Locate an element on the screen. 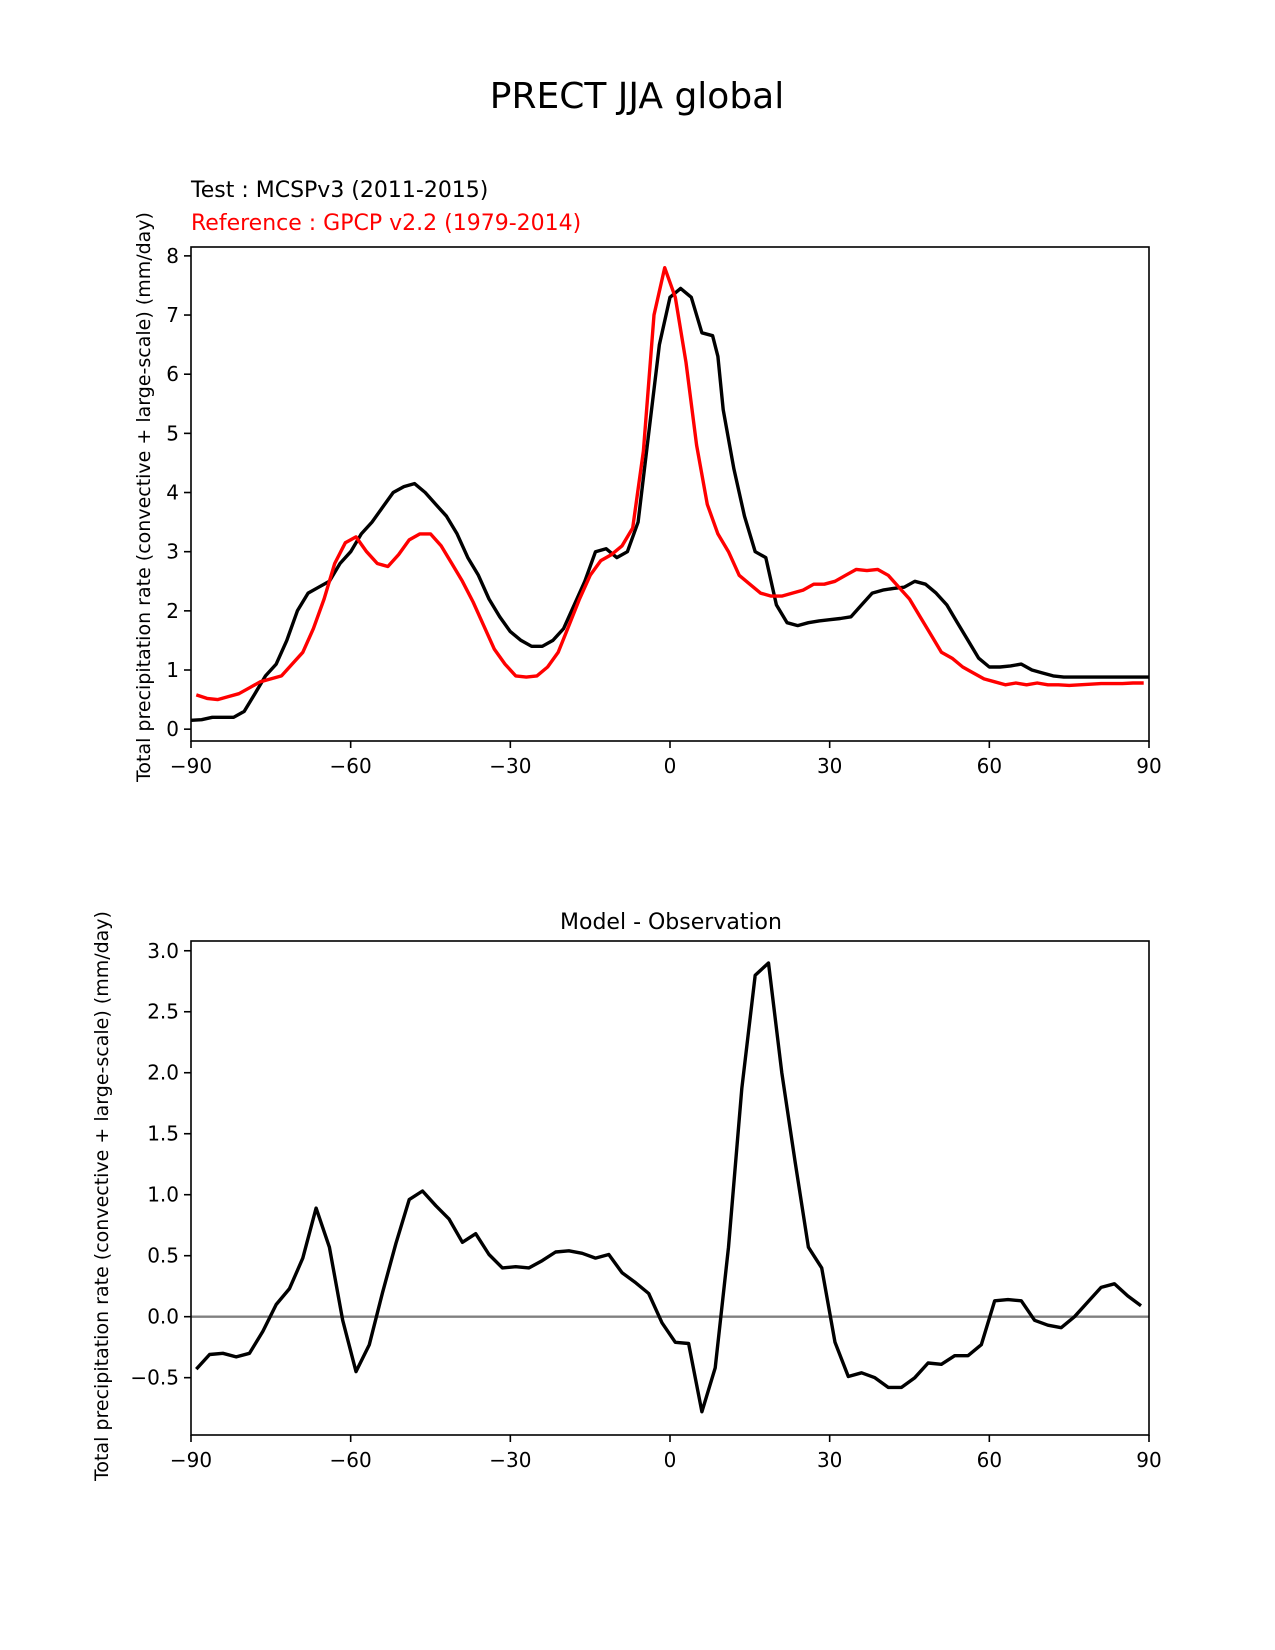 The image size is (1275, 1650). top-ytick-label: 4 is located at coordinates (172, 493).